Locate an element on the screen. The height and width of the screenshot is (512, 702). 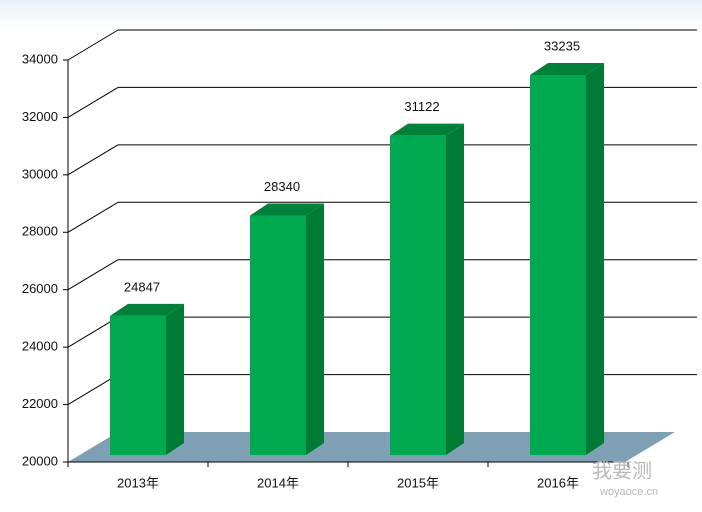
y-tick-label: 30000 is located at coordinates (40, 173).